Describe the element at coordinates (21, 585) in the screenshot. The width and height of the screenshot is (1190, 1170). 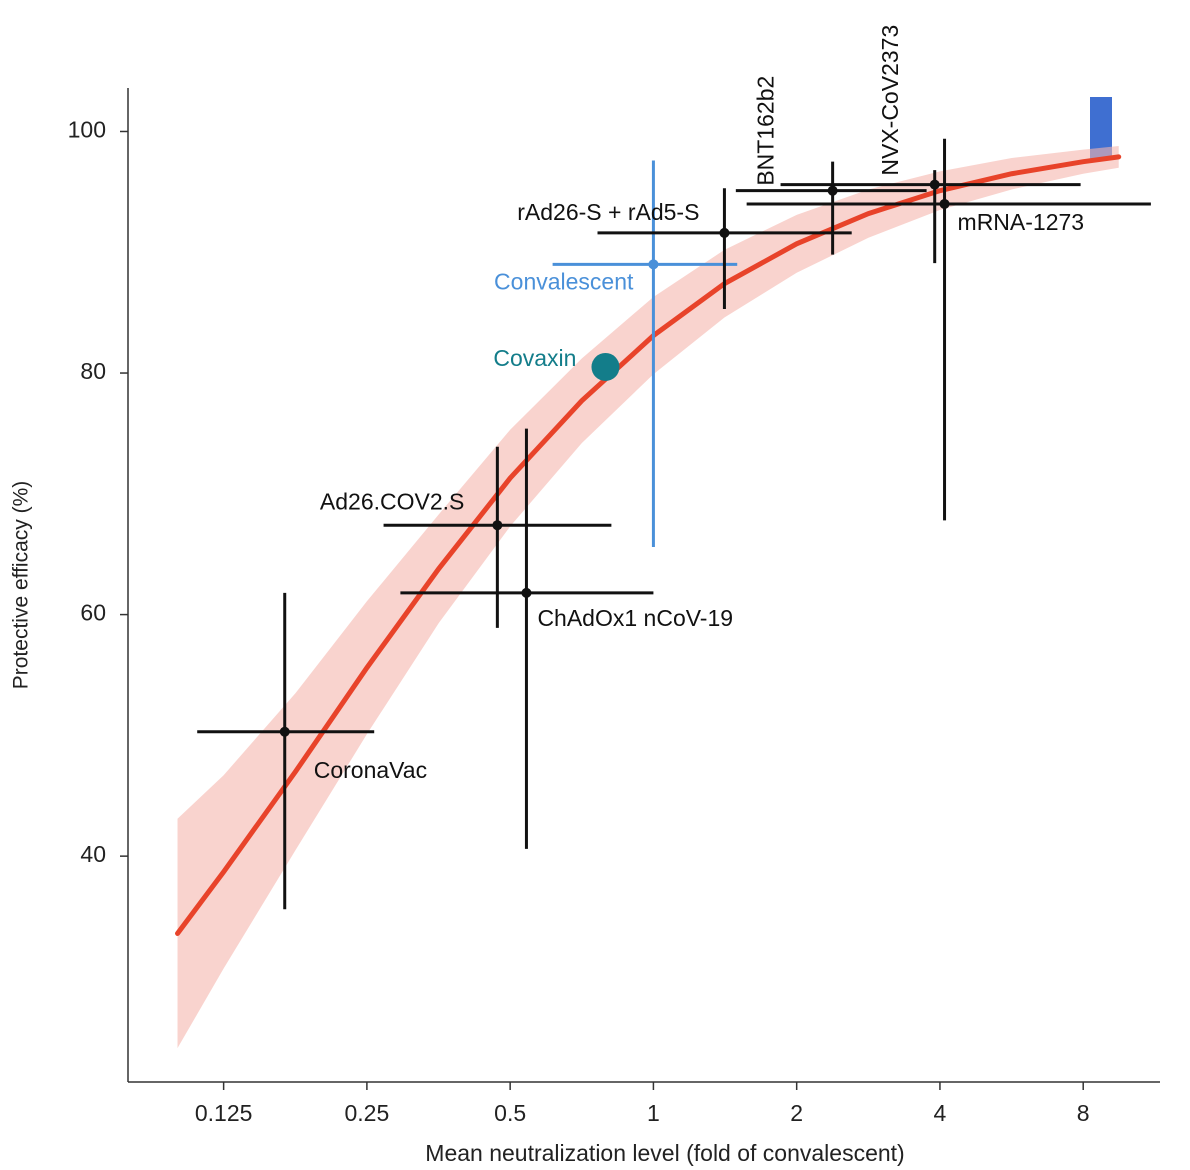
I see `y-axis-label: Protective efficacy (%)` at that location.